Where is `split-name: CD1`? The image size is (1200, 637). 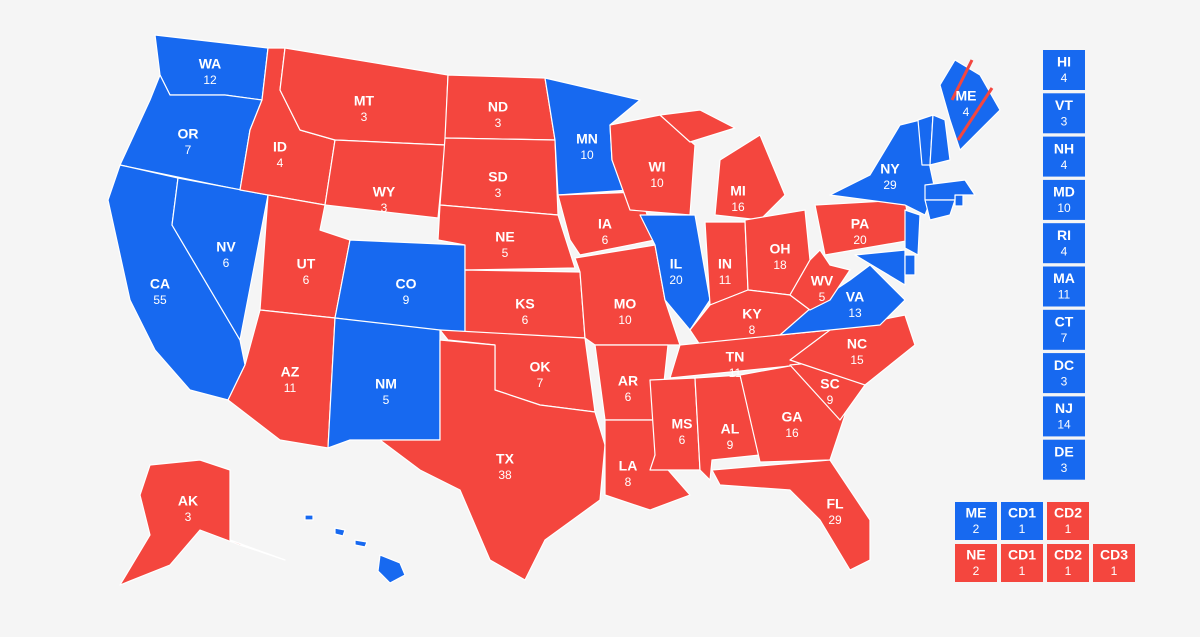 split-name: CD1 is located at coordinates (1022, 513).